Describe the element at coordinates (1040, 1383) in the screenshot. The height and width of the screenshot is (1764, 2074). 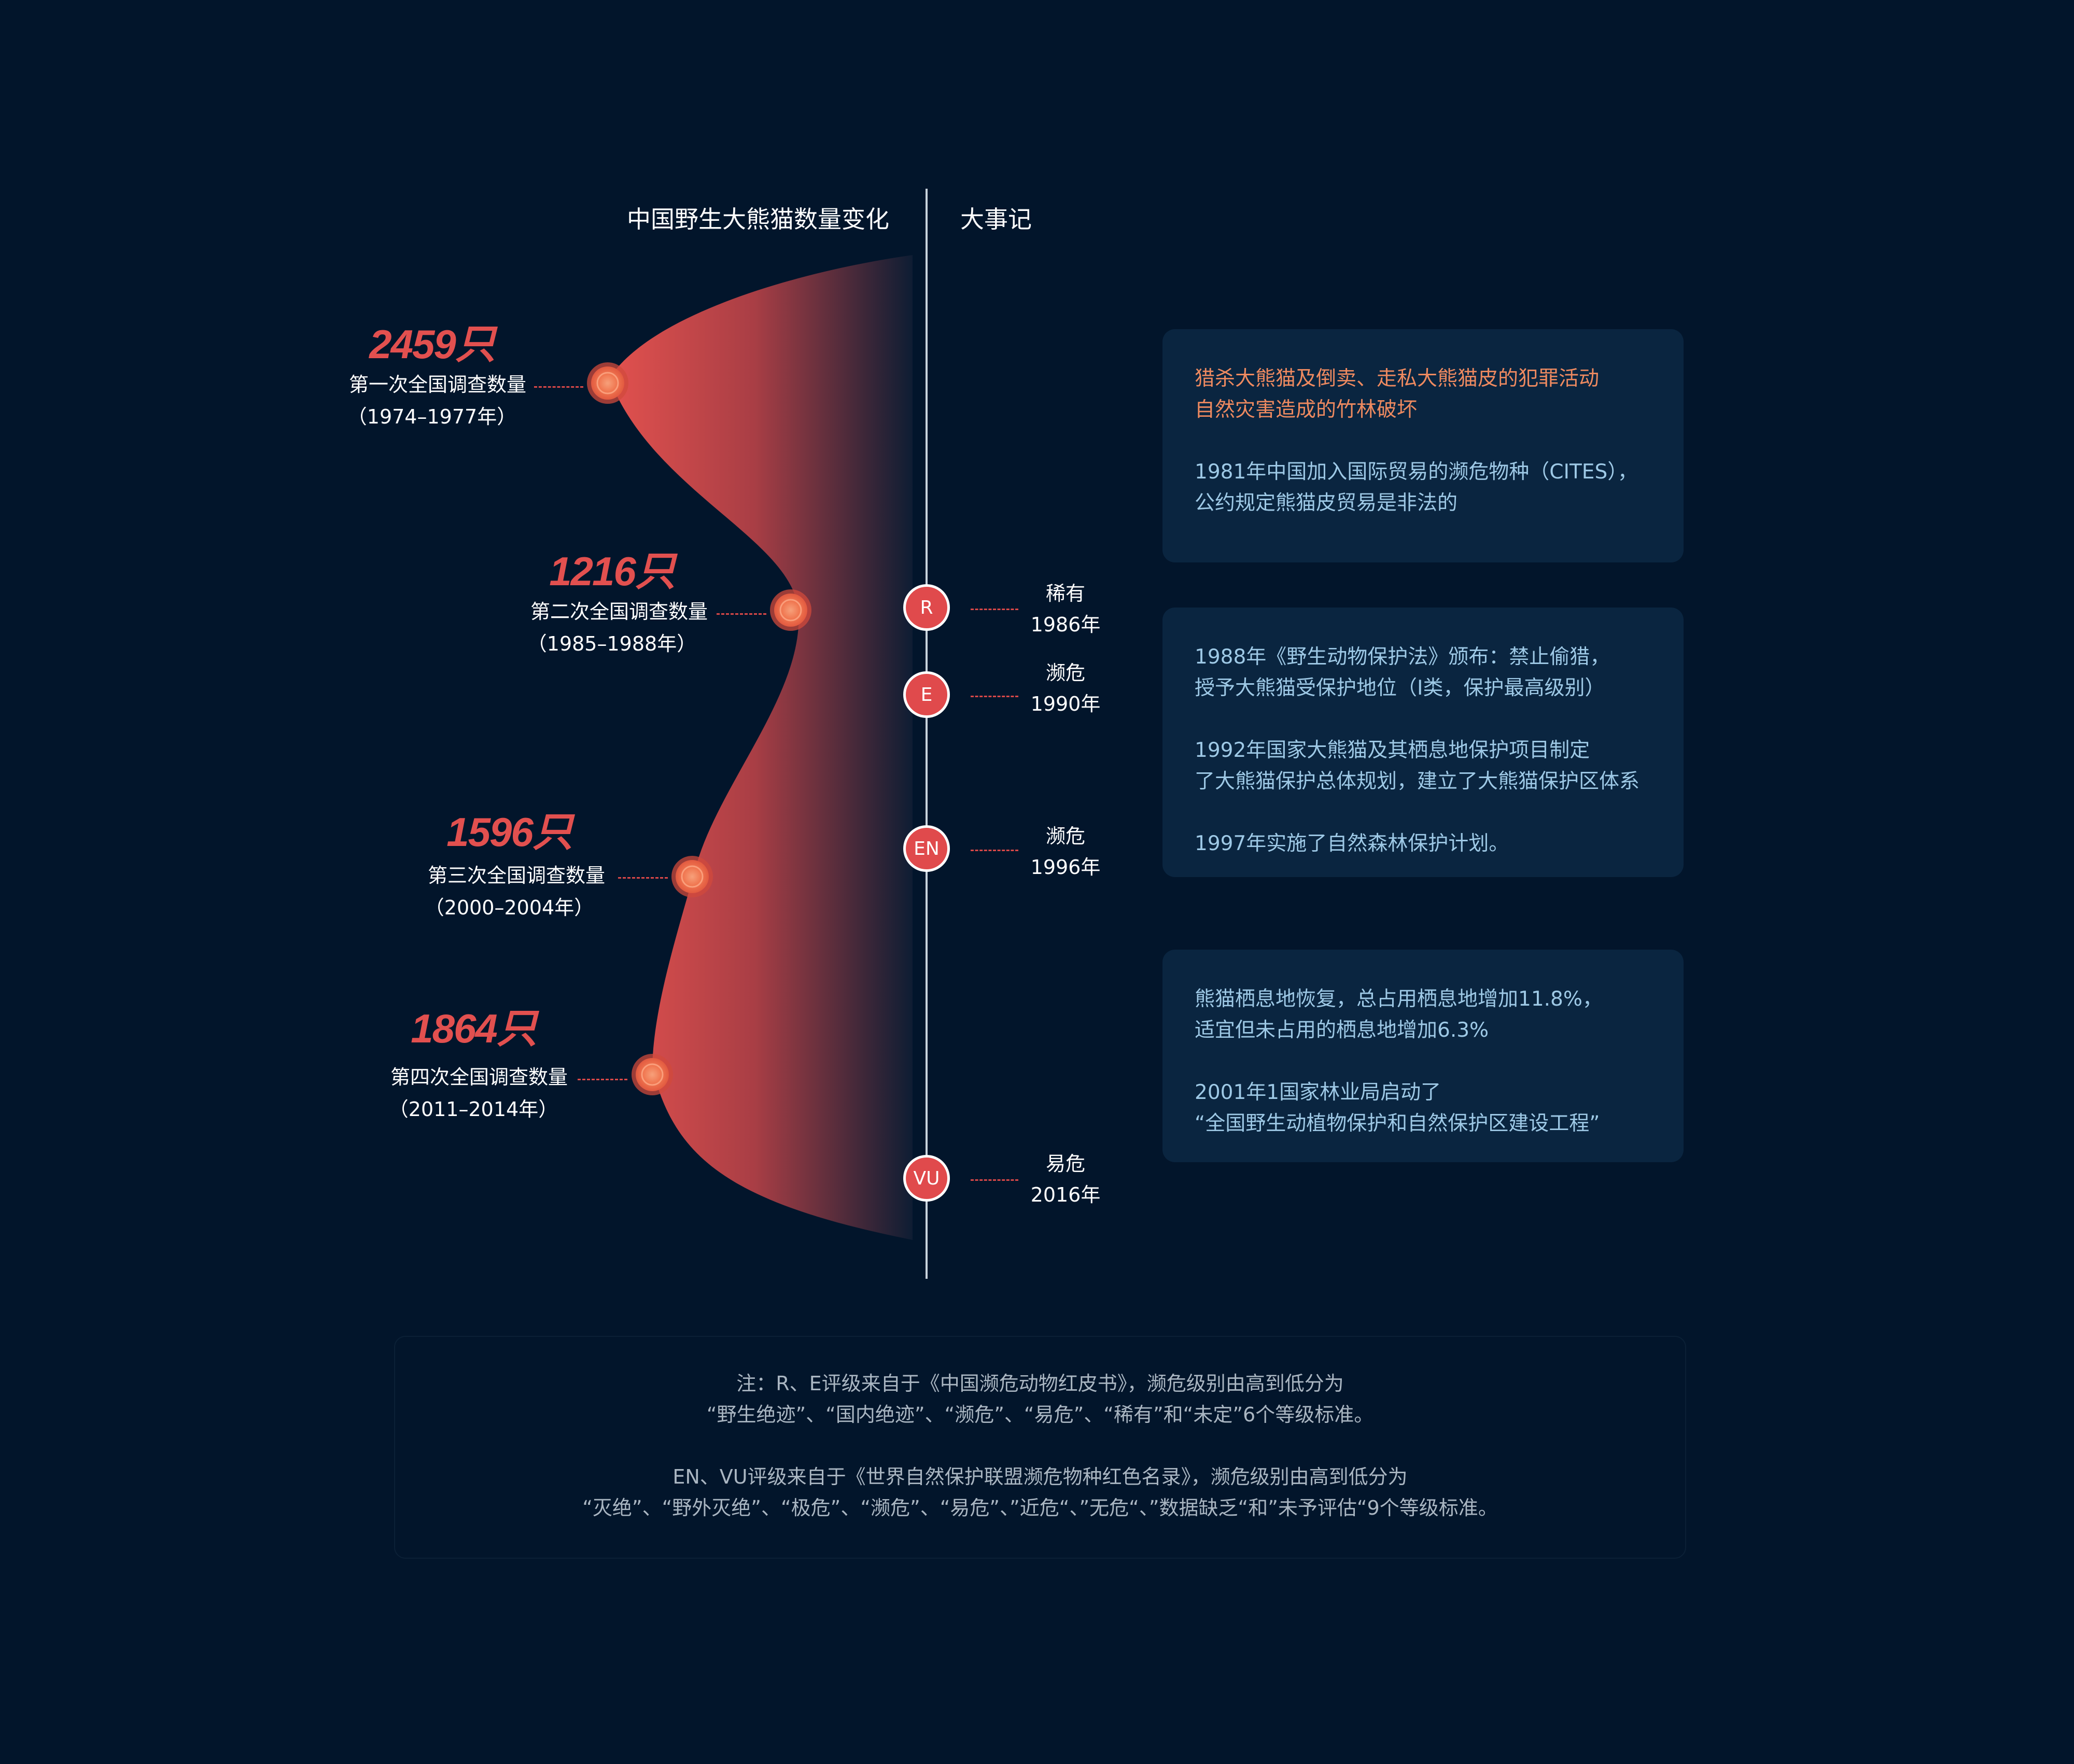
I see `note-line: 注：R、E评级来自于《中国濒危动物红皮书》，濒危级别由高到低分为` at that location.